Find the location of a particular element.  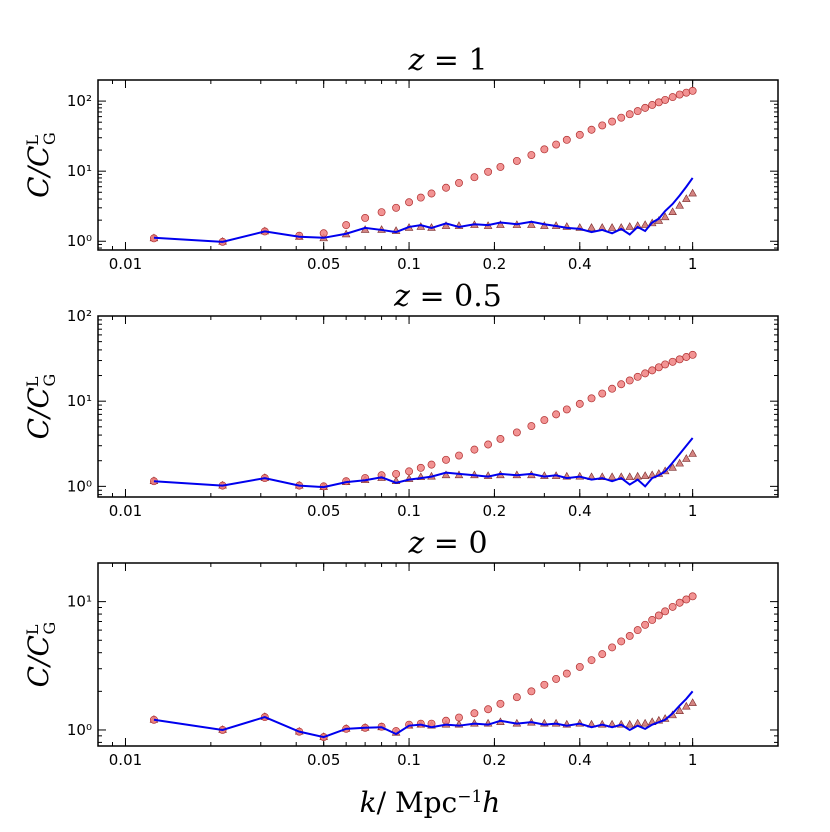

x-axis-label: k/ Mpc−1h is located at coordinates (430, 802).